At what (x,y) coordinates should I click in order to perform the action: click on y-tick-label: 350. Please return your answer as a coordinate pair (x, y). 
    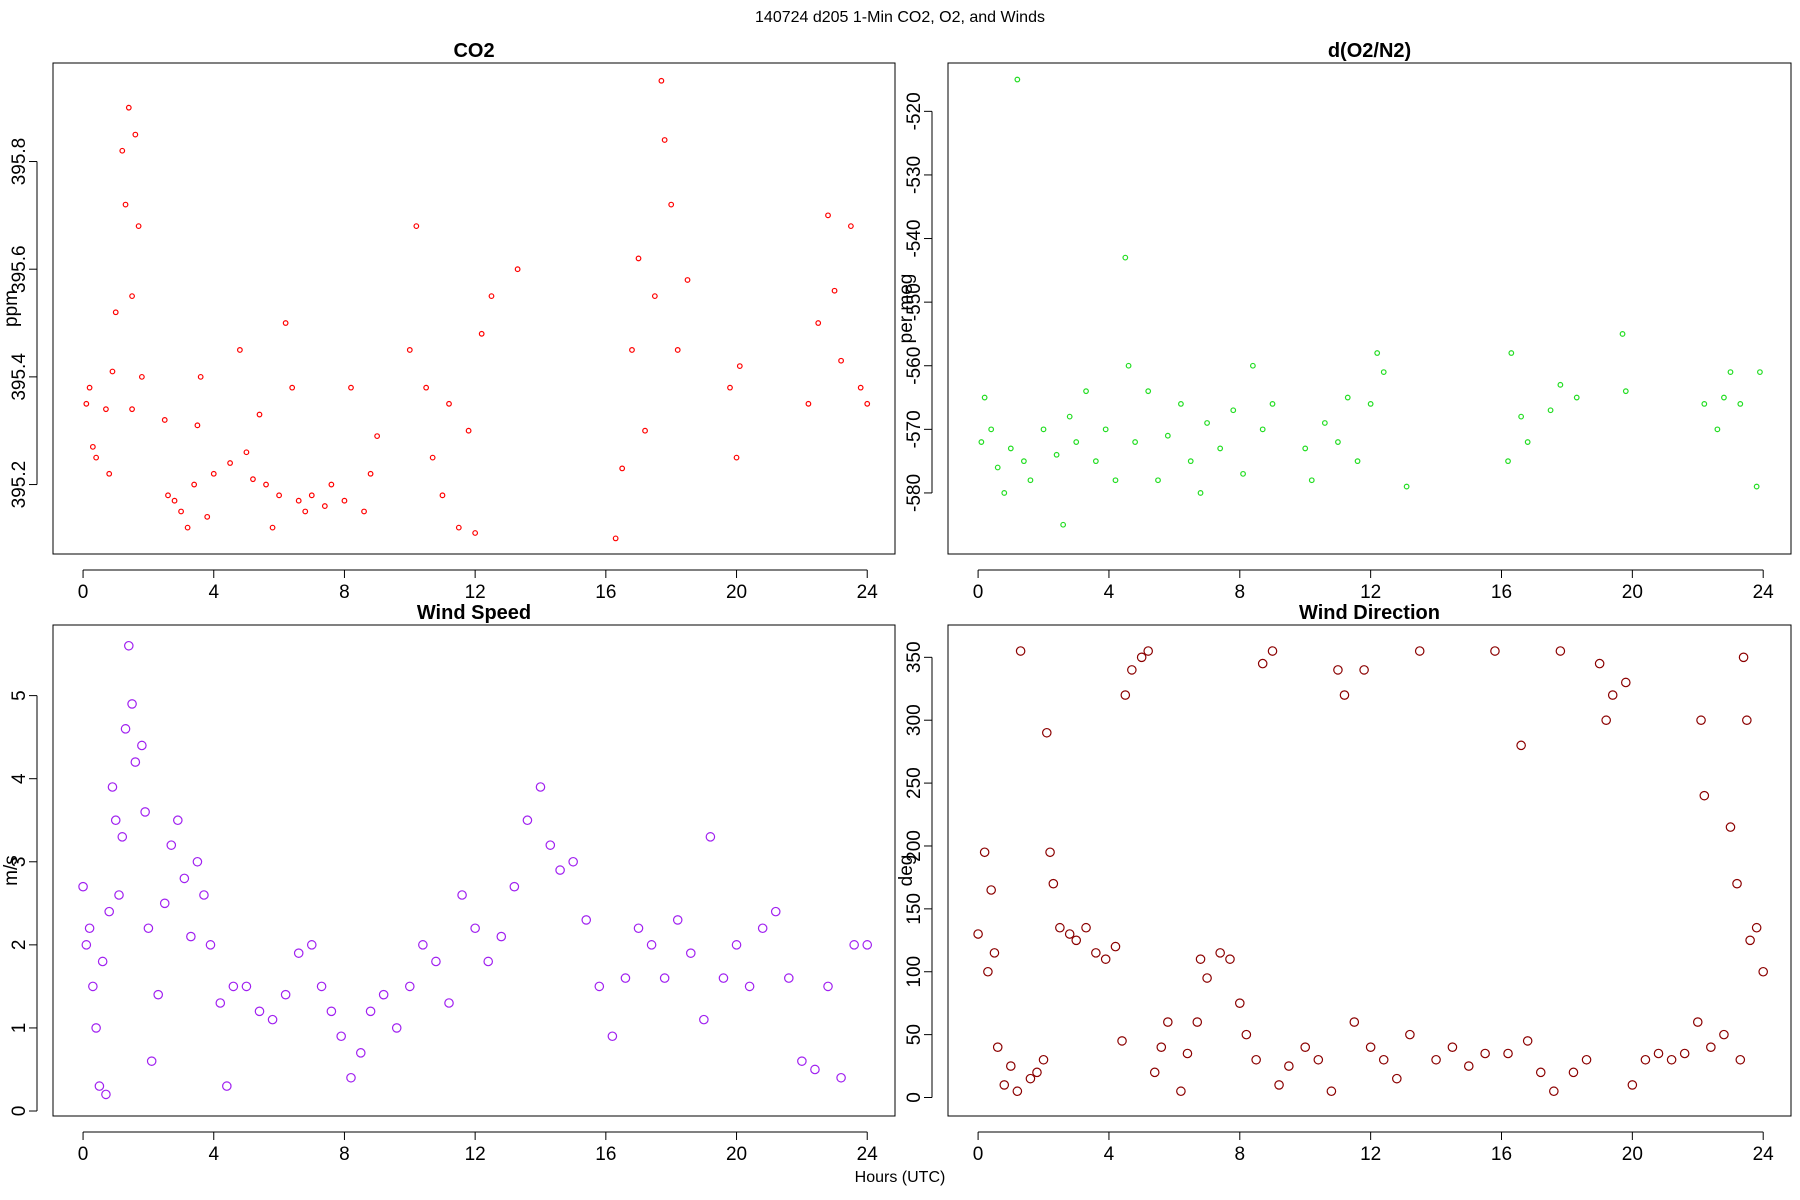
    Looking at the image, I should click on (914, 657).